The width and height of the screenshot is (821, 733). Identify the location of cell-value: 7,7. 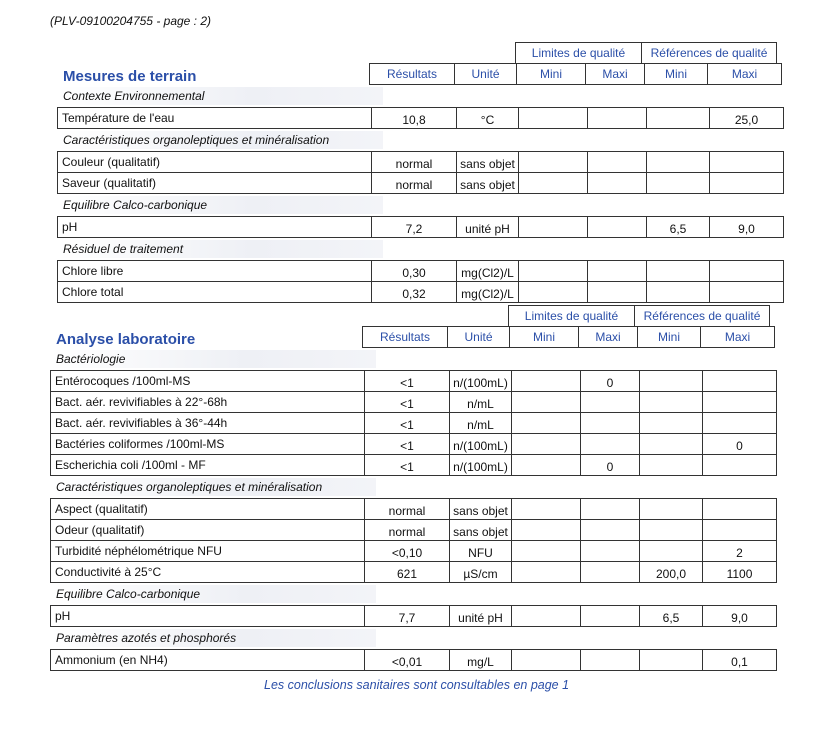
(406, 616).